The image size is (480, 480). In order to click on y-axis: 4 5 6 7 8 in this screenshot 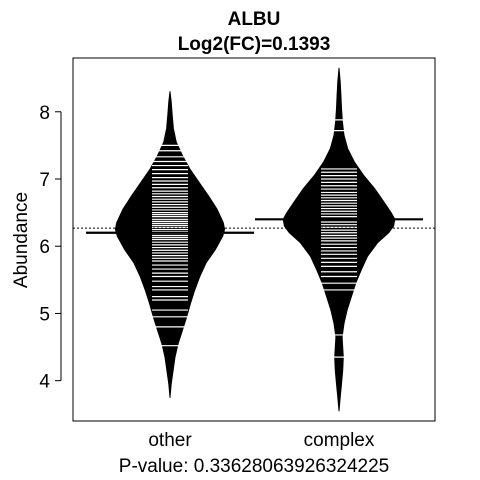, I will do `click(50, 248)`.